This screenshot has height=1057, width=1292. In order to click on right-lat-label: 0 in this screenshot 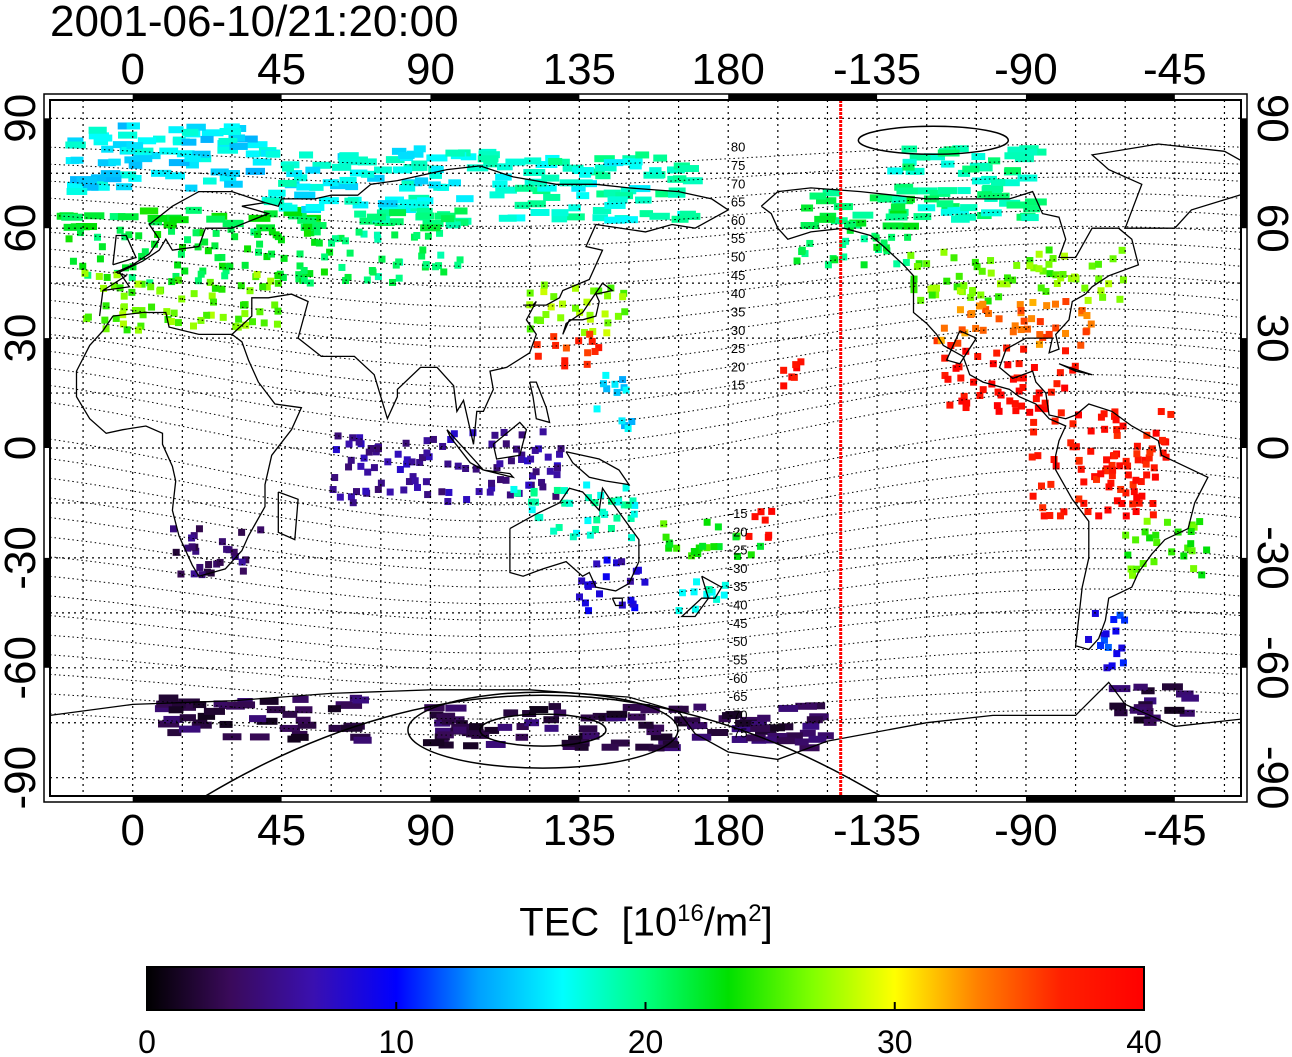, I will do `click(1270, 448)`.